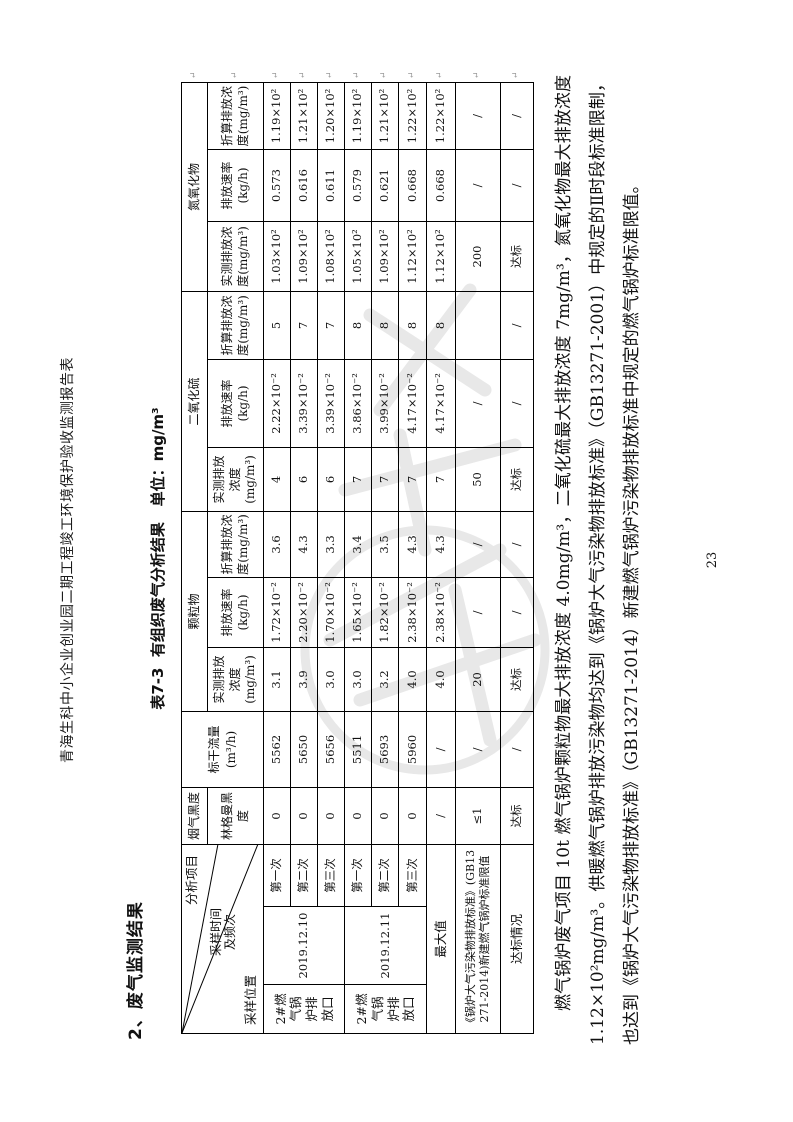 This screenshot has height=1122, width=793. Describe the element at coordinates (194, 611) in the screenshot. I see `header-pm-group: 颗粒物` at that location.